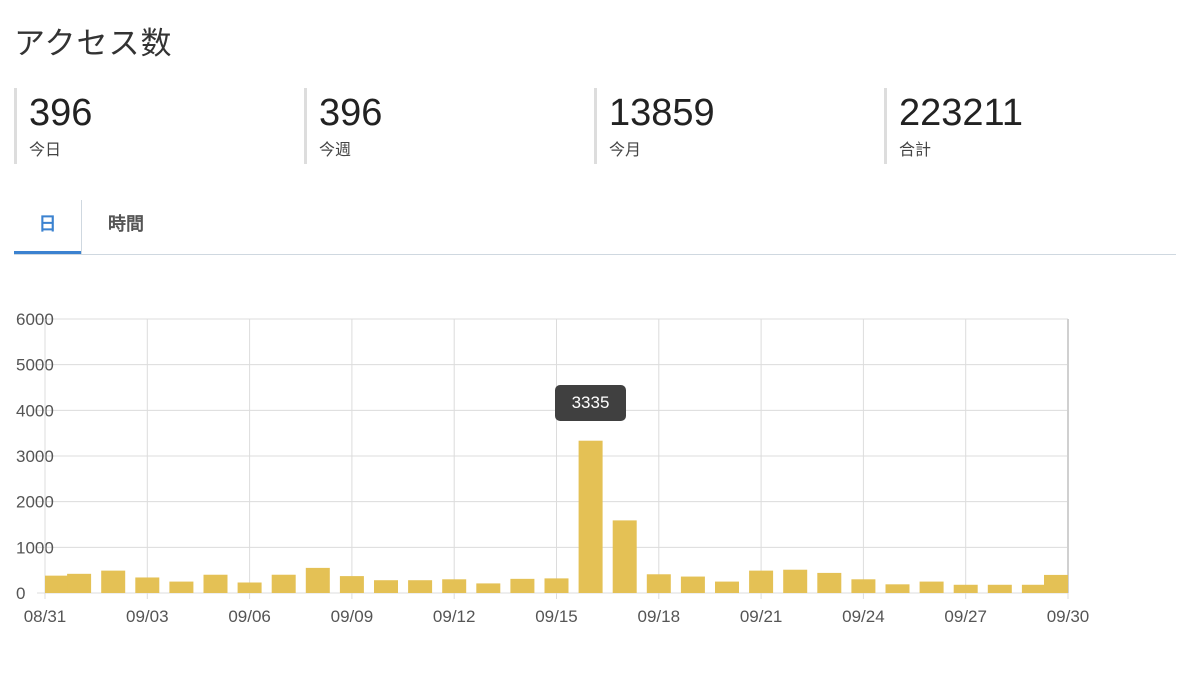 This screenshot has height=675, width=1200. Describe the element at coordinates (961, 113) in the screenshot. I see `stat-total-value: 223211` at that location.